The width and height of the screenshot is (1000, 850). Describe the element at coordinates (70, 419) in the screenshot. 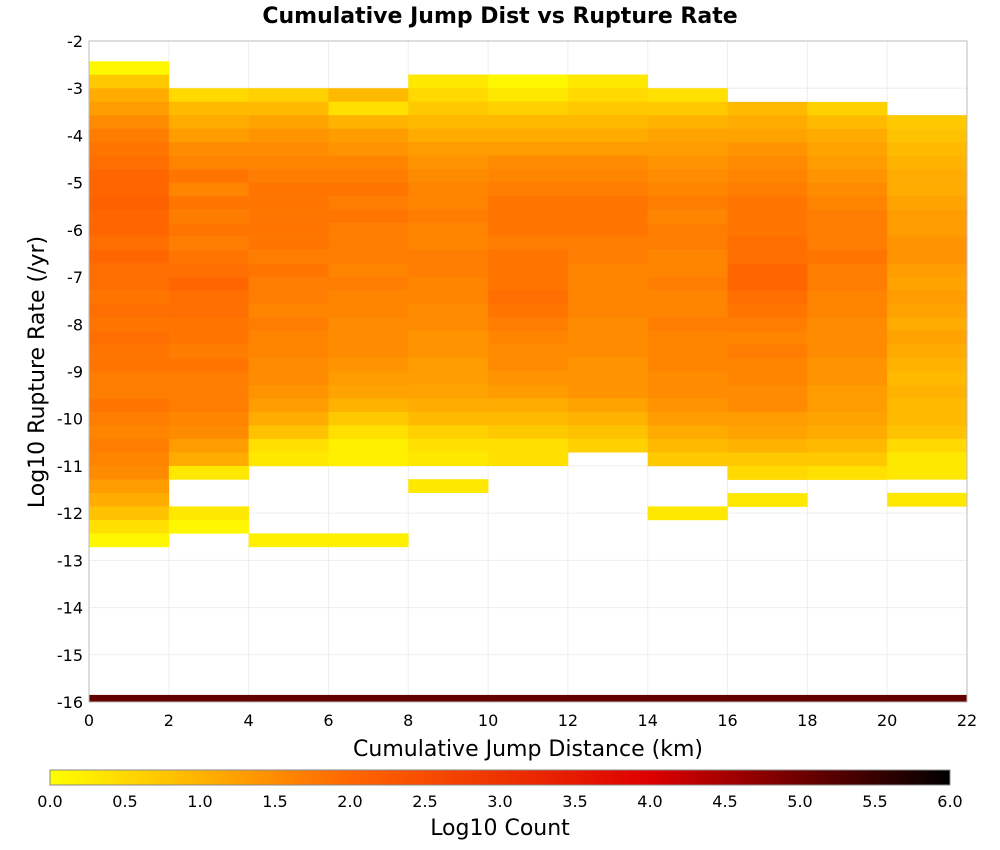

I see `y-tick-label: -10` at that location.